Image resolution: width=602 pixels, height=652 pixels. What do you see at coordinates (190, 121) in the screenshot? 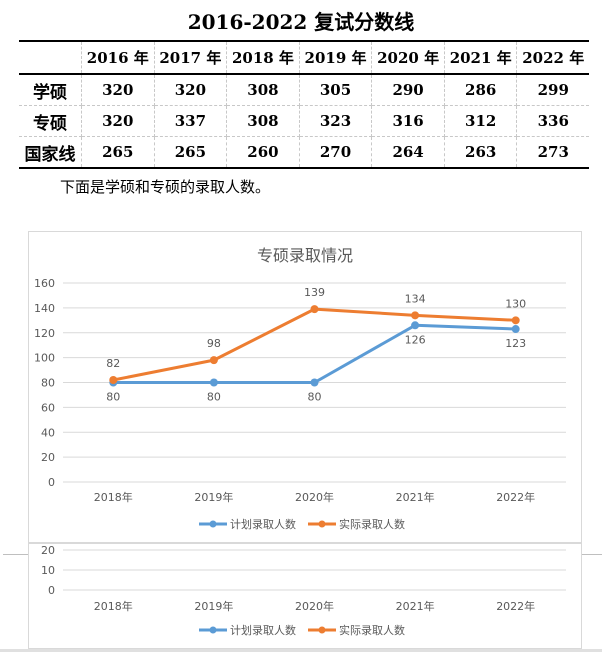
I see `table-cell: 337` at bounding box center [190, 121].